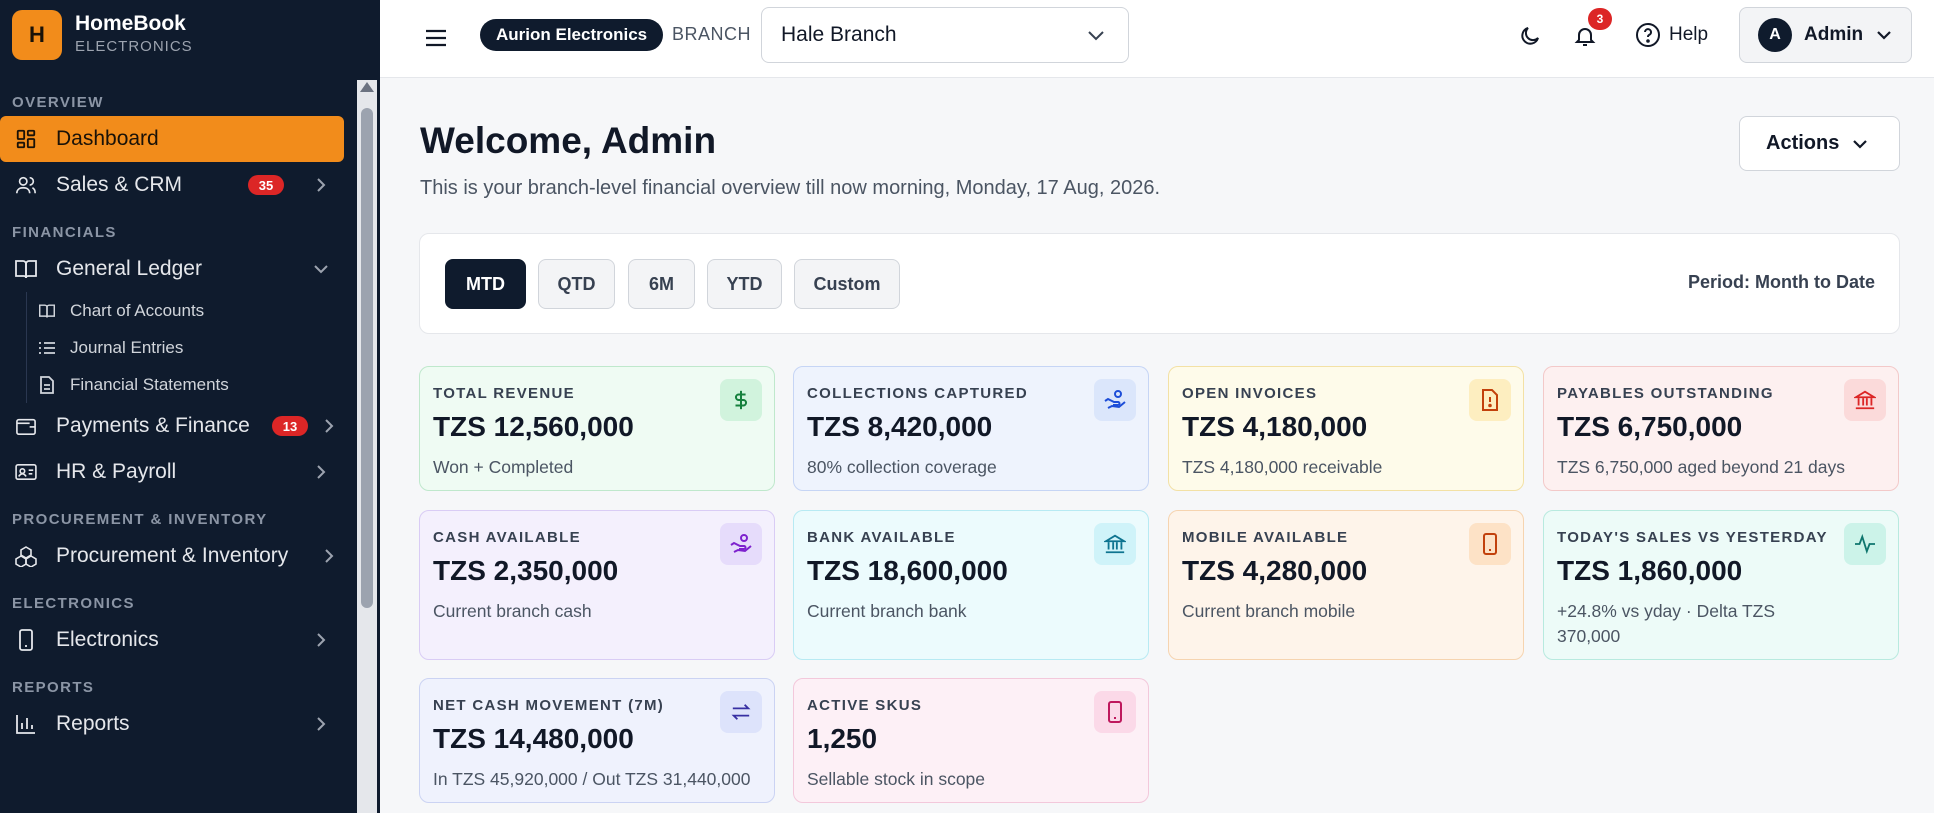  Describe the element at coordinates (129, 268) in the screenshot. I see `sidebar-item-label: General Ledger` at that location.